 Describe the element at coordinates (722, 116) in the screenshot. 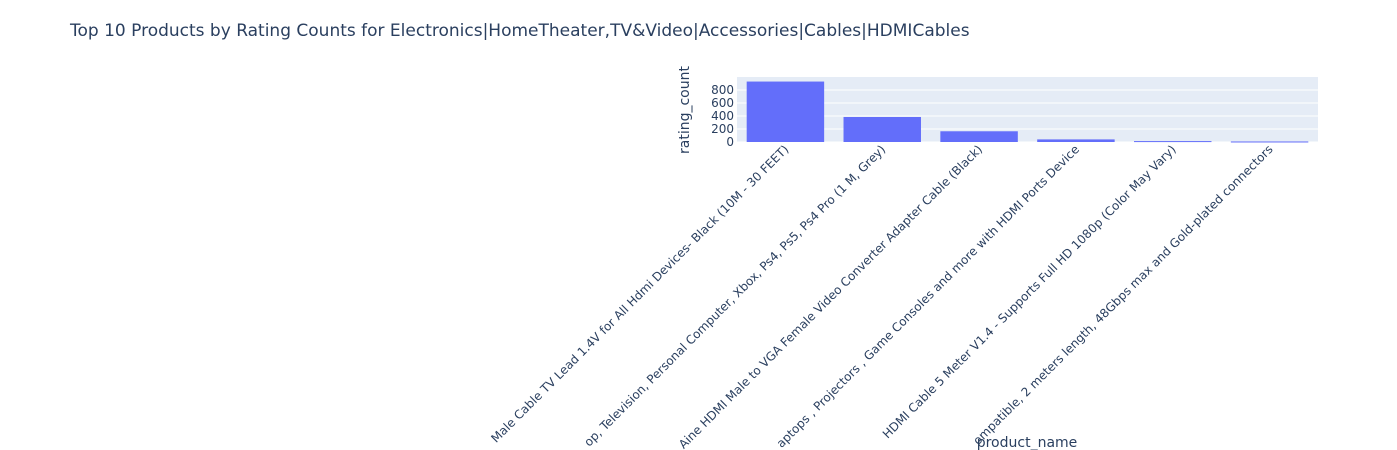

I see `y-tick-label: 400` at that location.